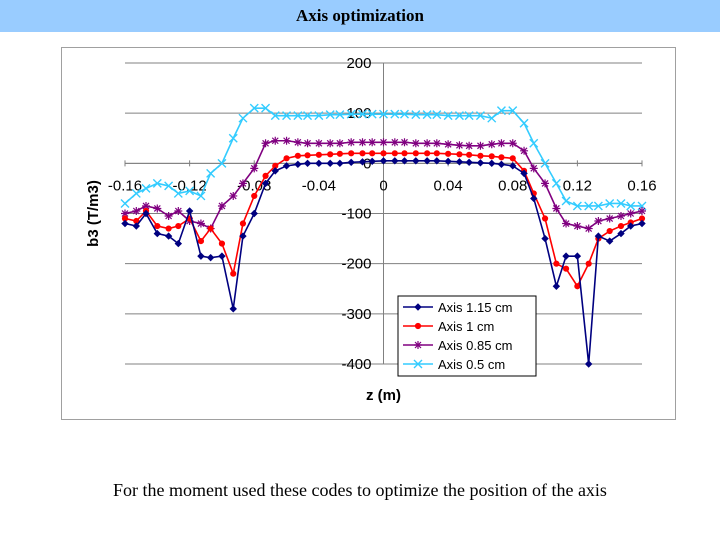 This screenshot has width=720, height=540. I want to click on y-tick-label-3: -100, so click(356, 214).